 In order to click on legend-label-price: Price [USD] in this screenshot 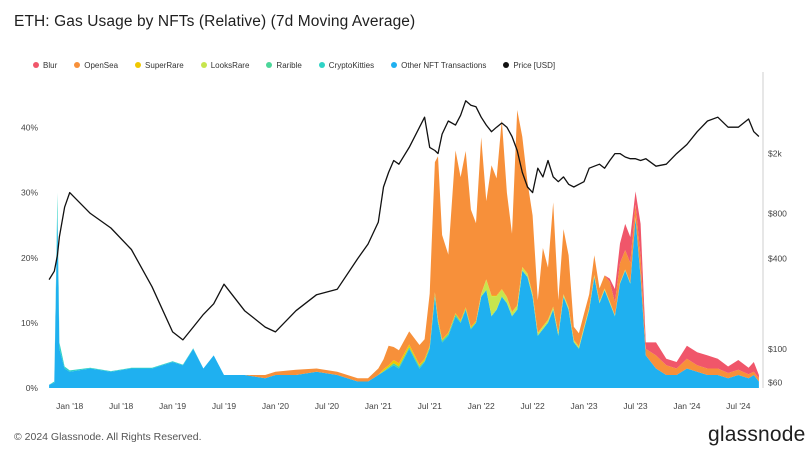, I will do `click(534, 65)`.